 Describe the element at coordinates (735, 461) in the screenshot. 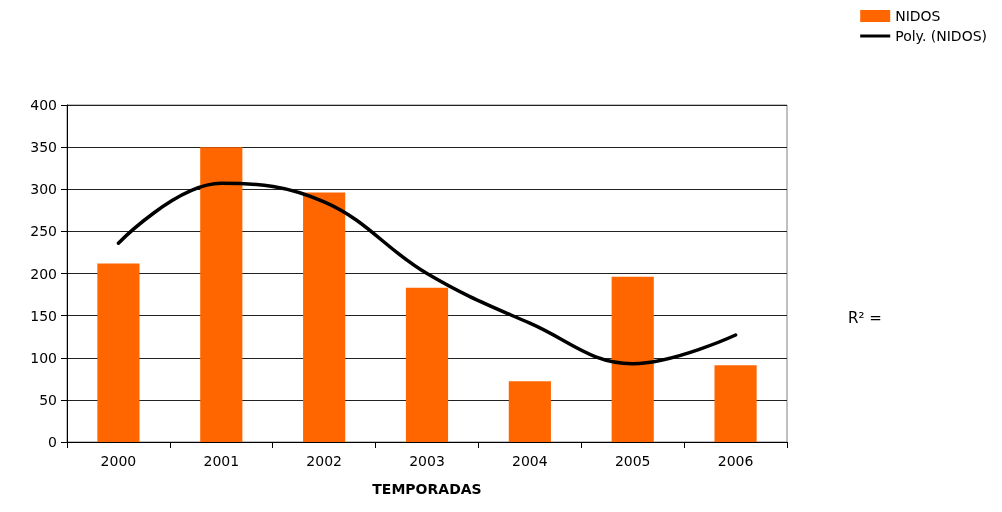

I see `x-tick-label: 2006` at that location.